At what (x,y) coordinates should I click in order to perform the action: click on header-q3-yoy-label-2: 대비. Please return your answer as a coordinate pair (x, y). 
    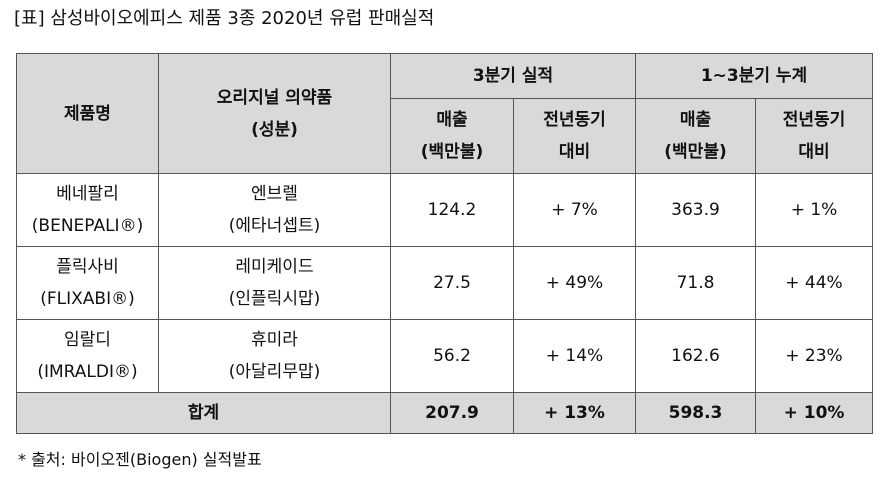
    Looking at the image, I should click on (574, 152).